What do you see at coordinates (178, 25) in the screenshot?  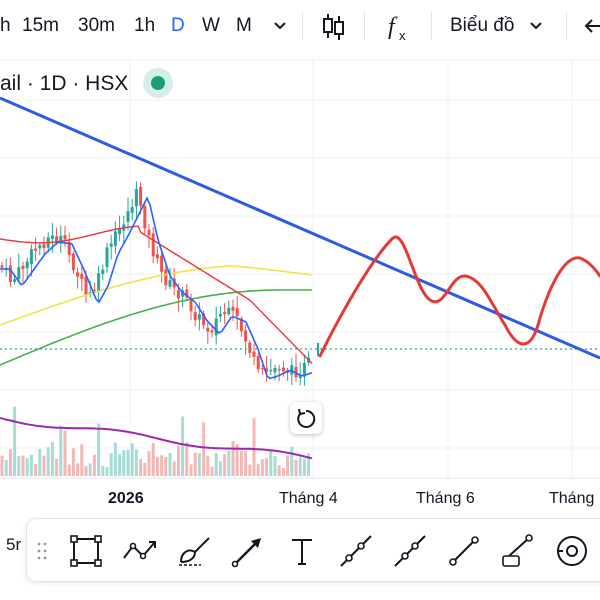 I see `interval-d: D` at bounding box center [178, 25].